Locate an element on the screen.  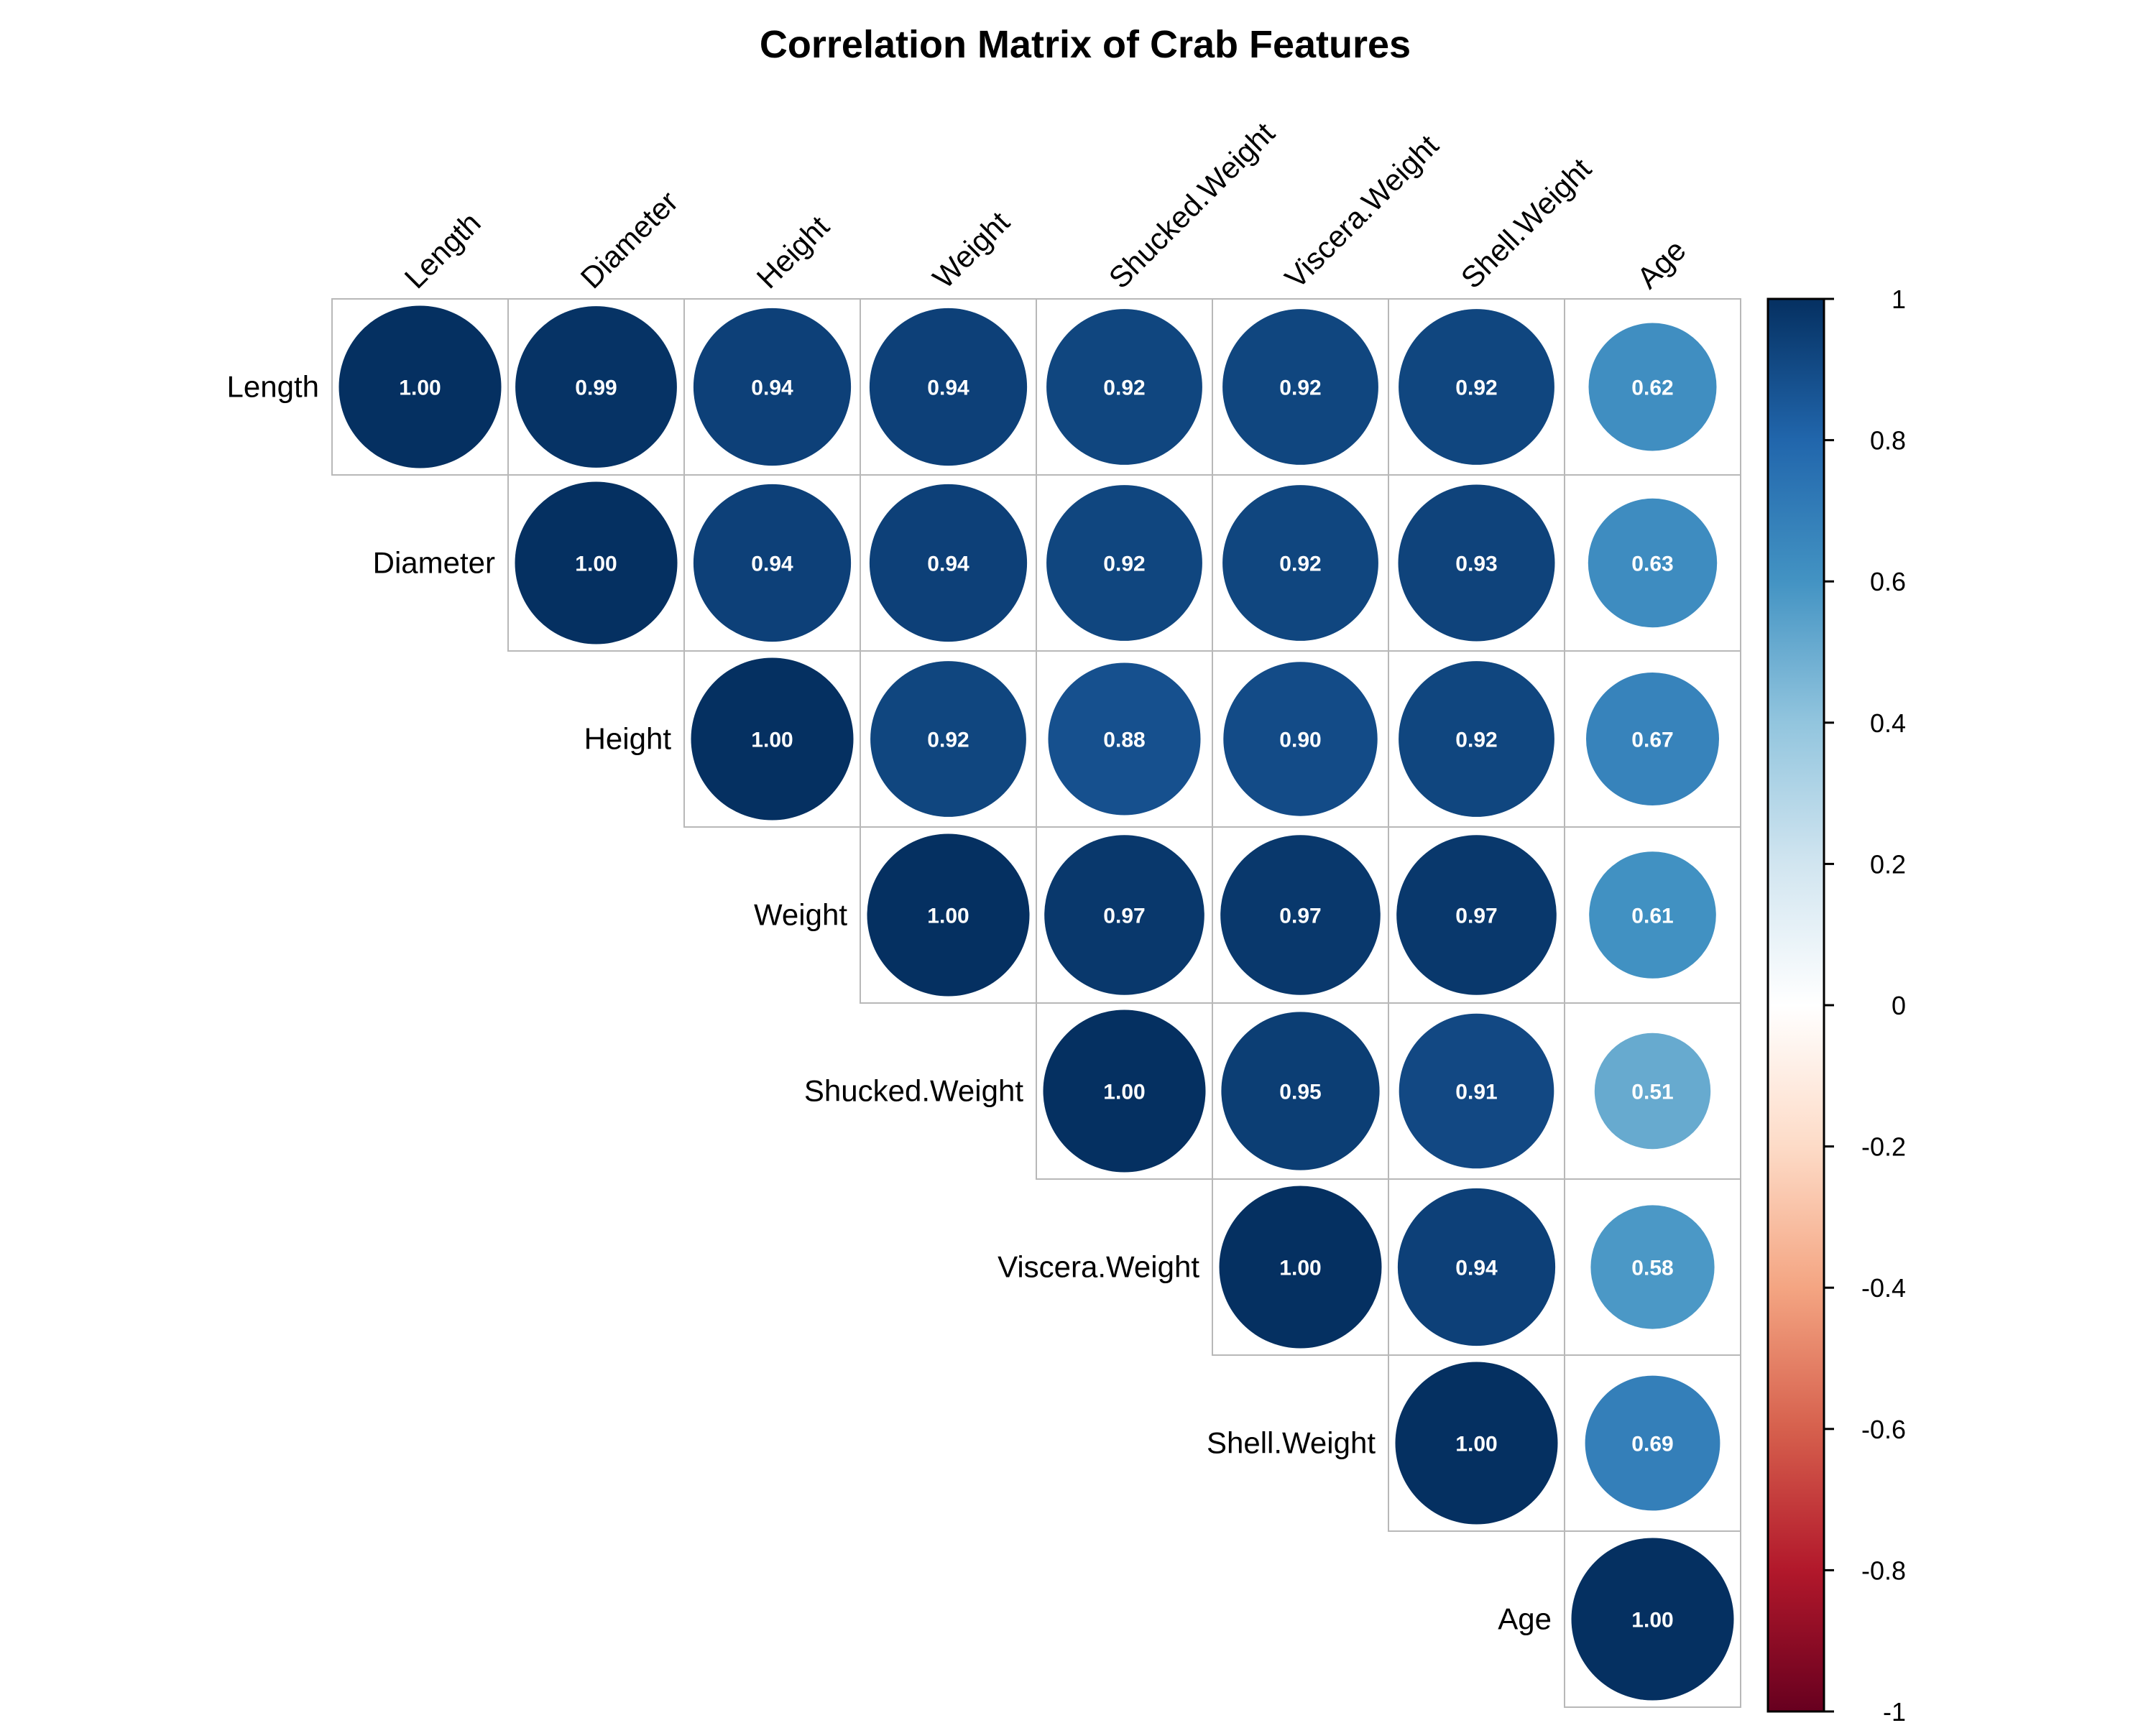
correlation-circle-Weight-Shell.Weight is located at coordinates (1477, 915).